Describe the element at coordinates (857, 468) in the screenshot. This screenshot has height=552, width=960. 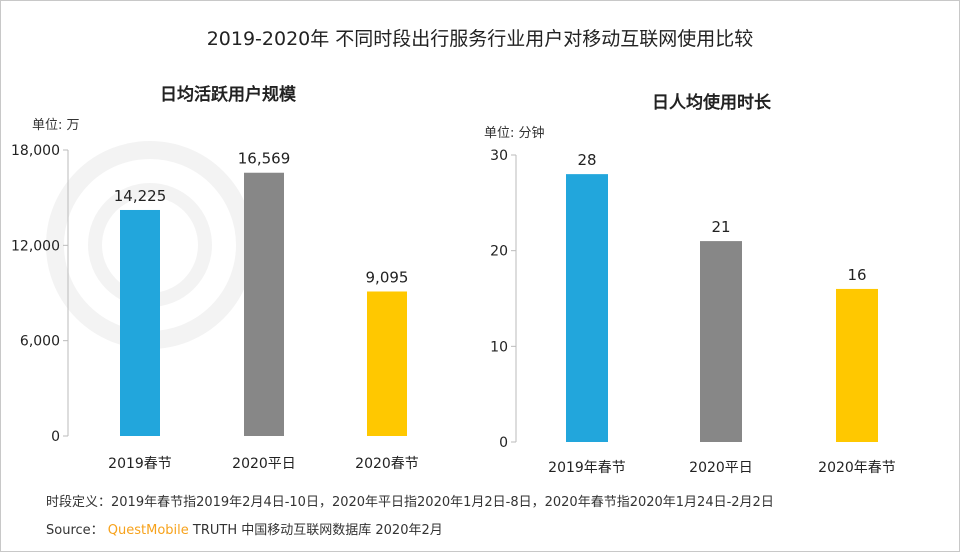
I see `category-label: 2020年春节` at that location.